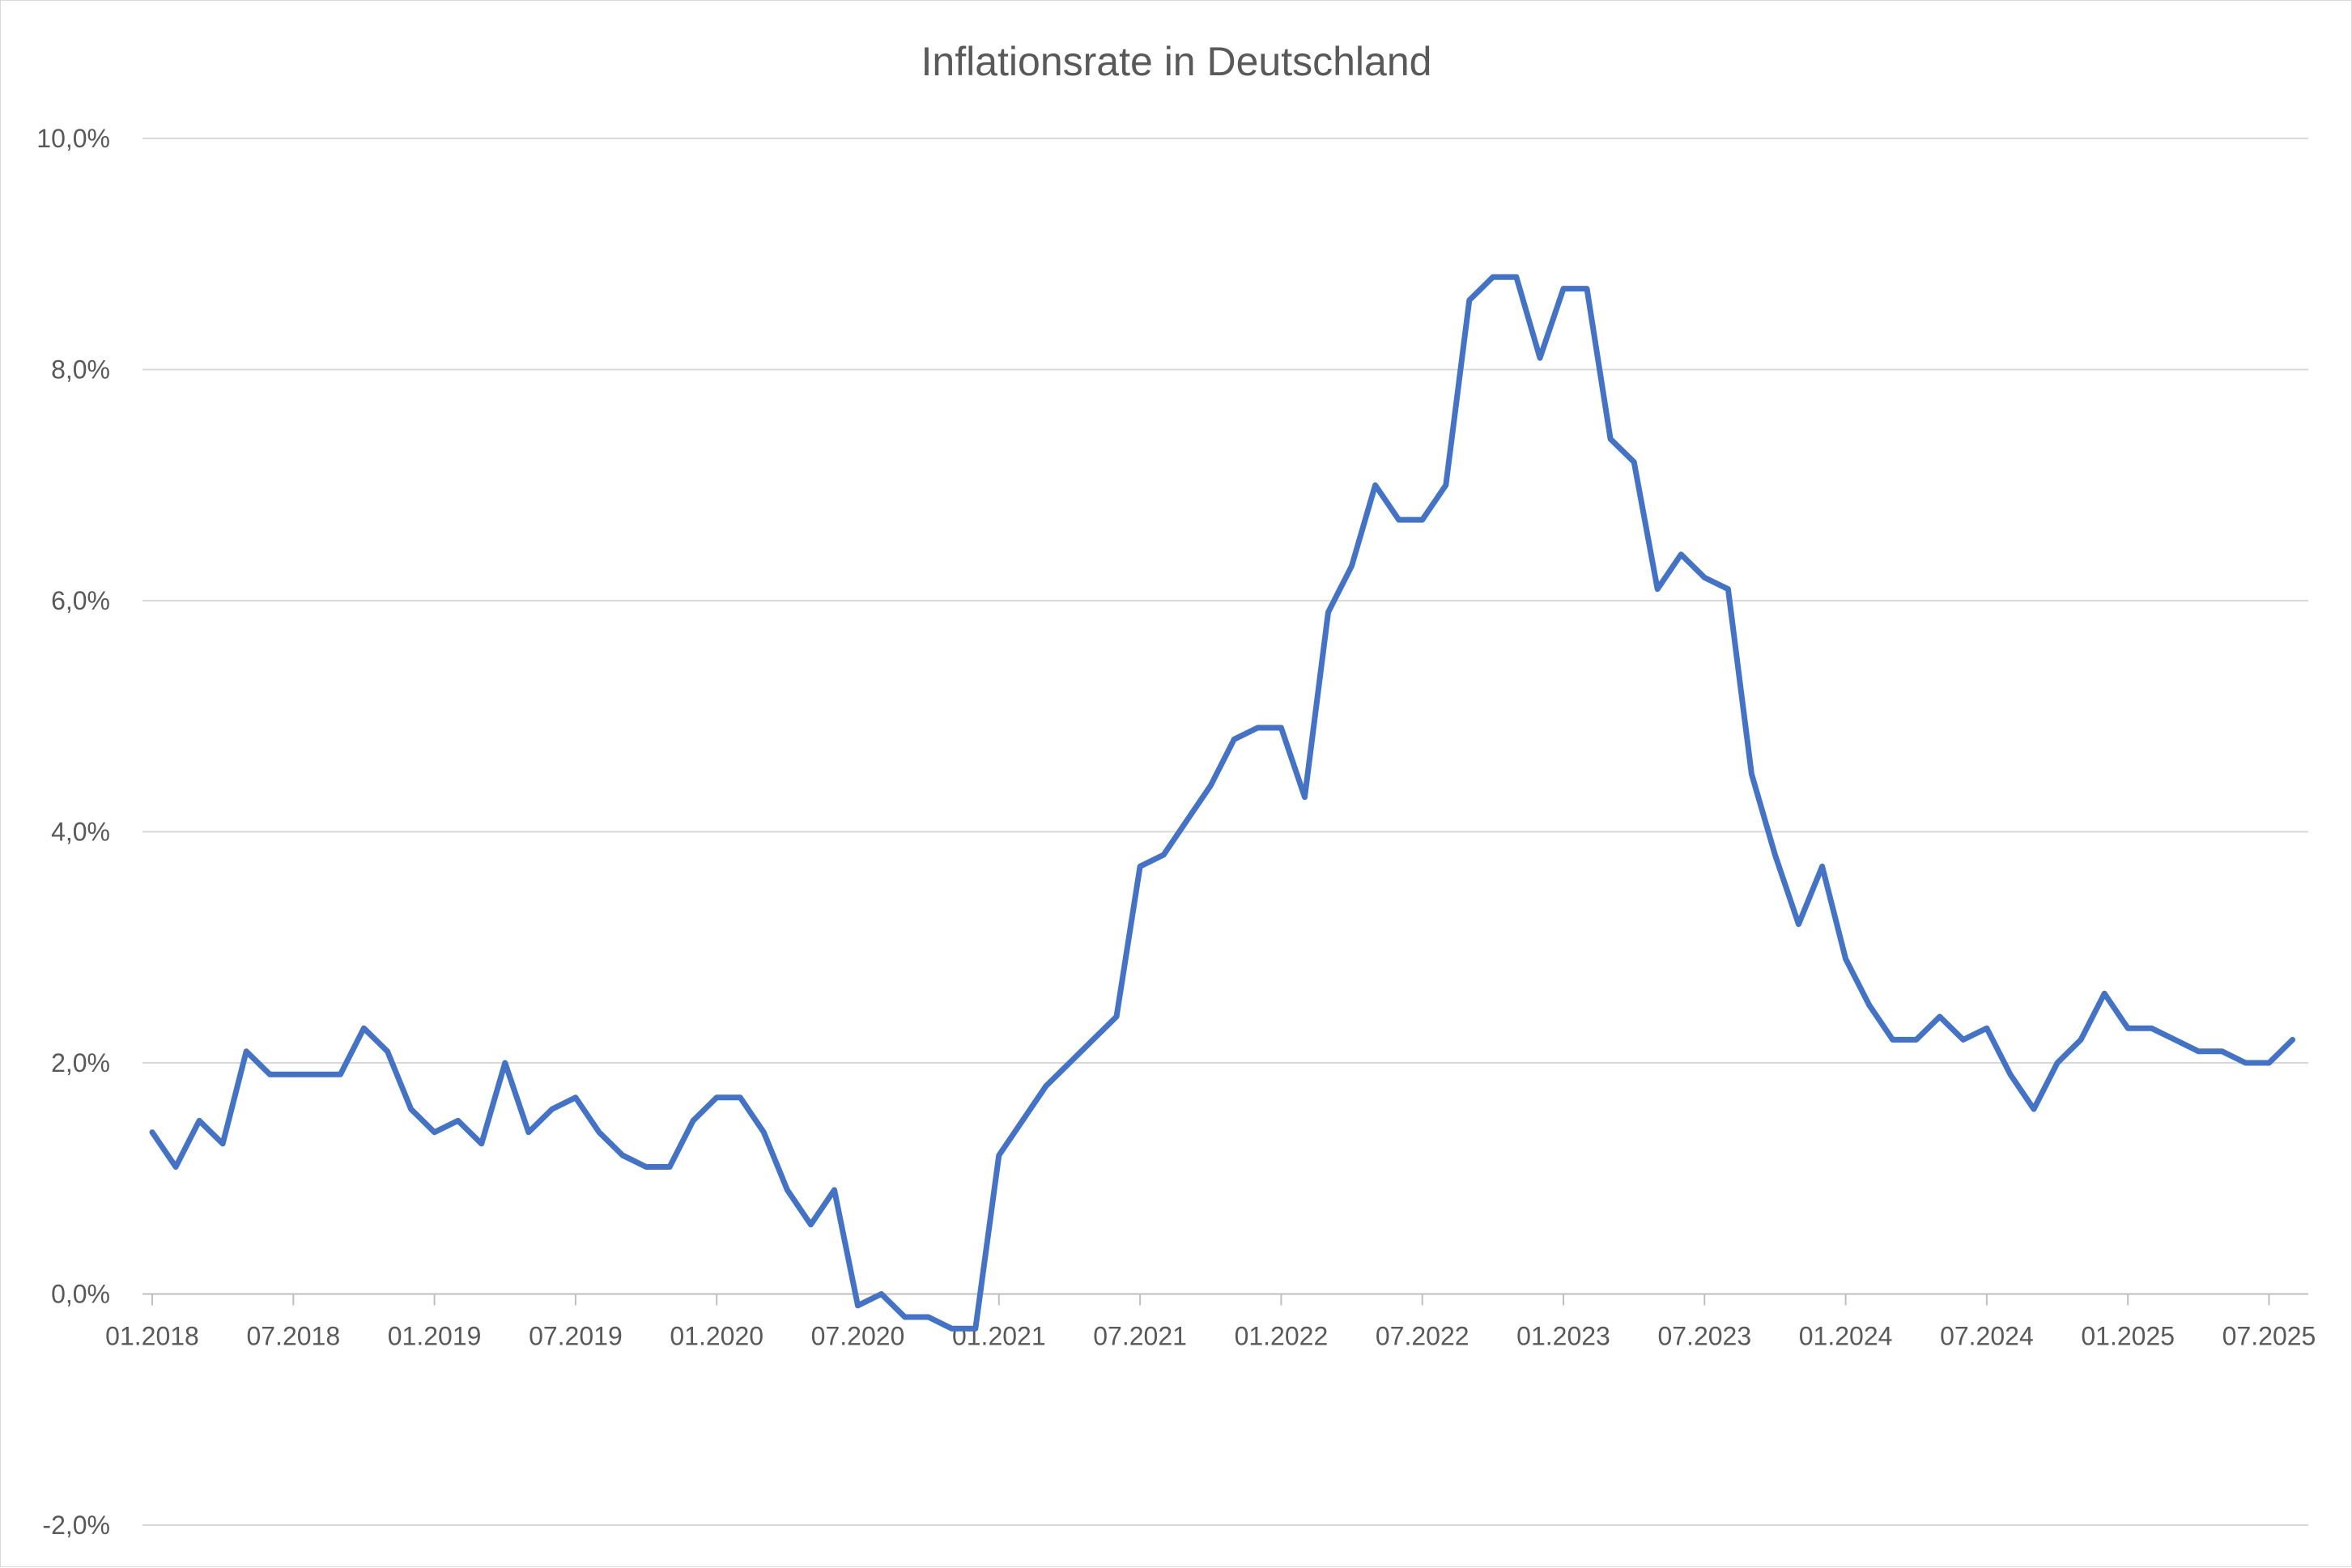 The image size is (2352, 1568). What do you see at coordinates (1704, 1336) in the screenshot?
I see `x-tick-label: 07.2023` at bounding box center [1704, 1336].